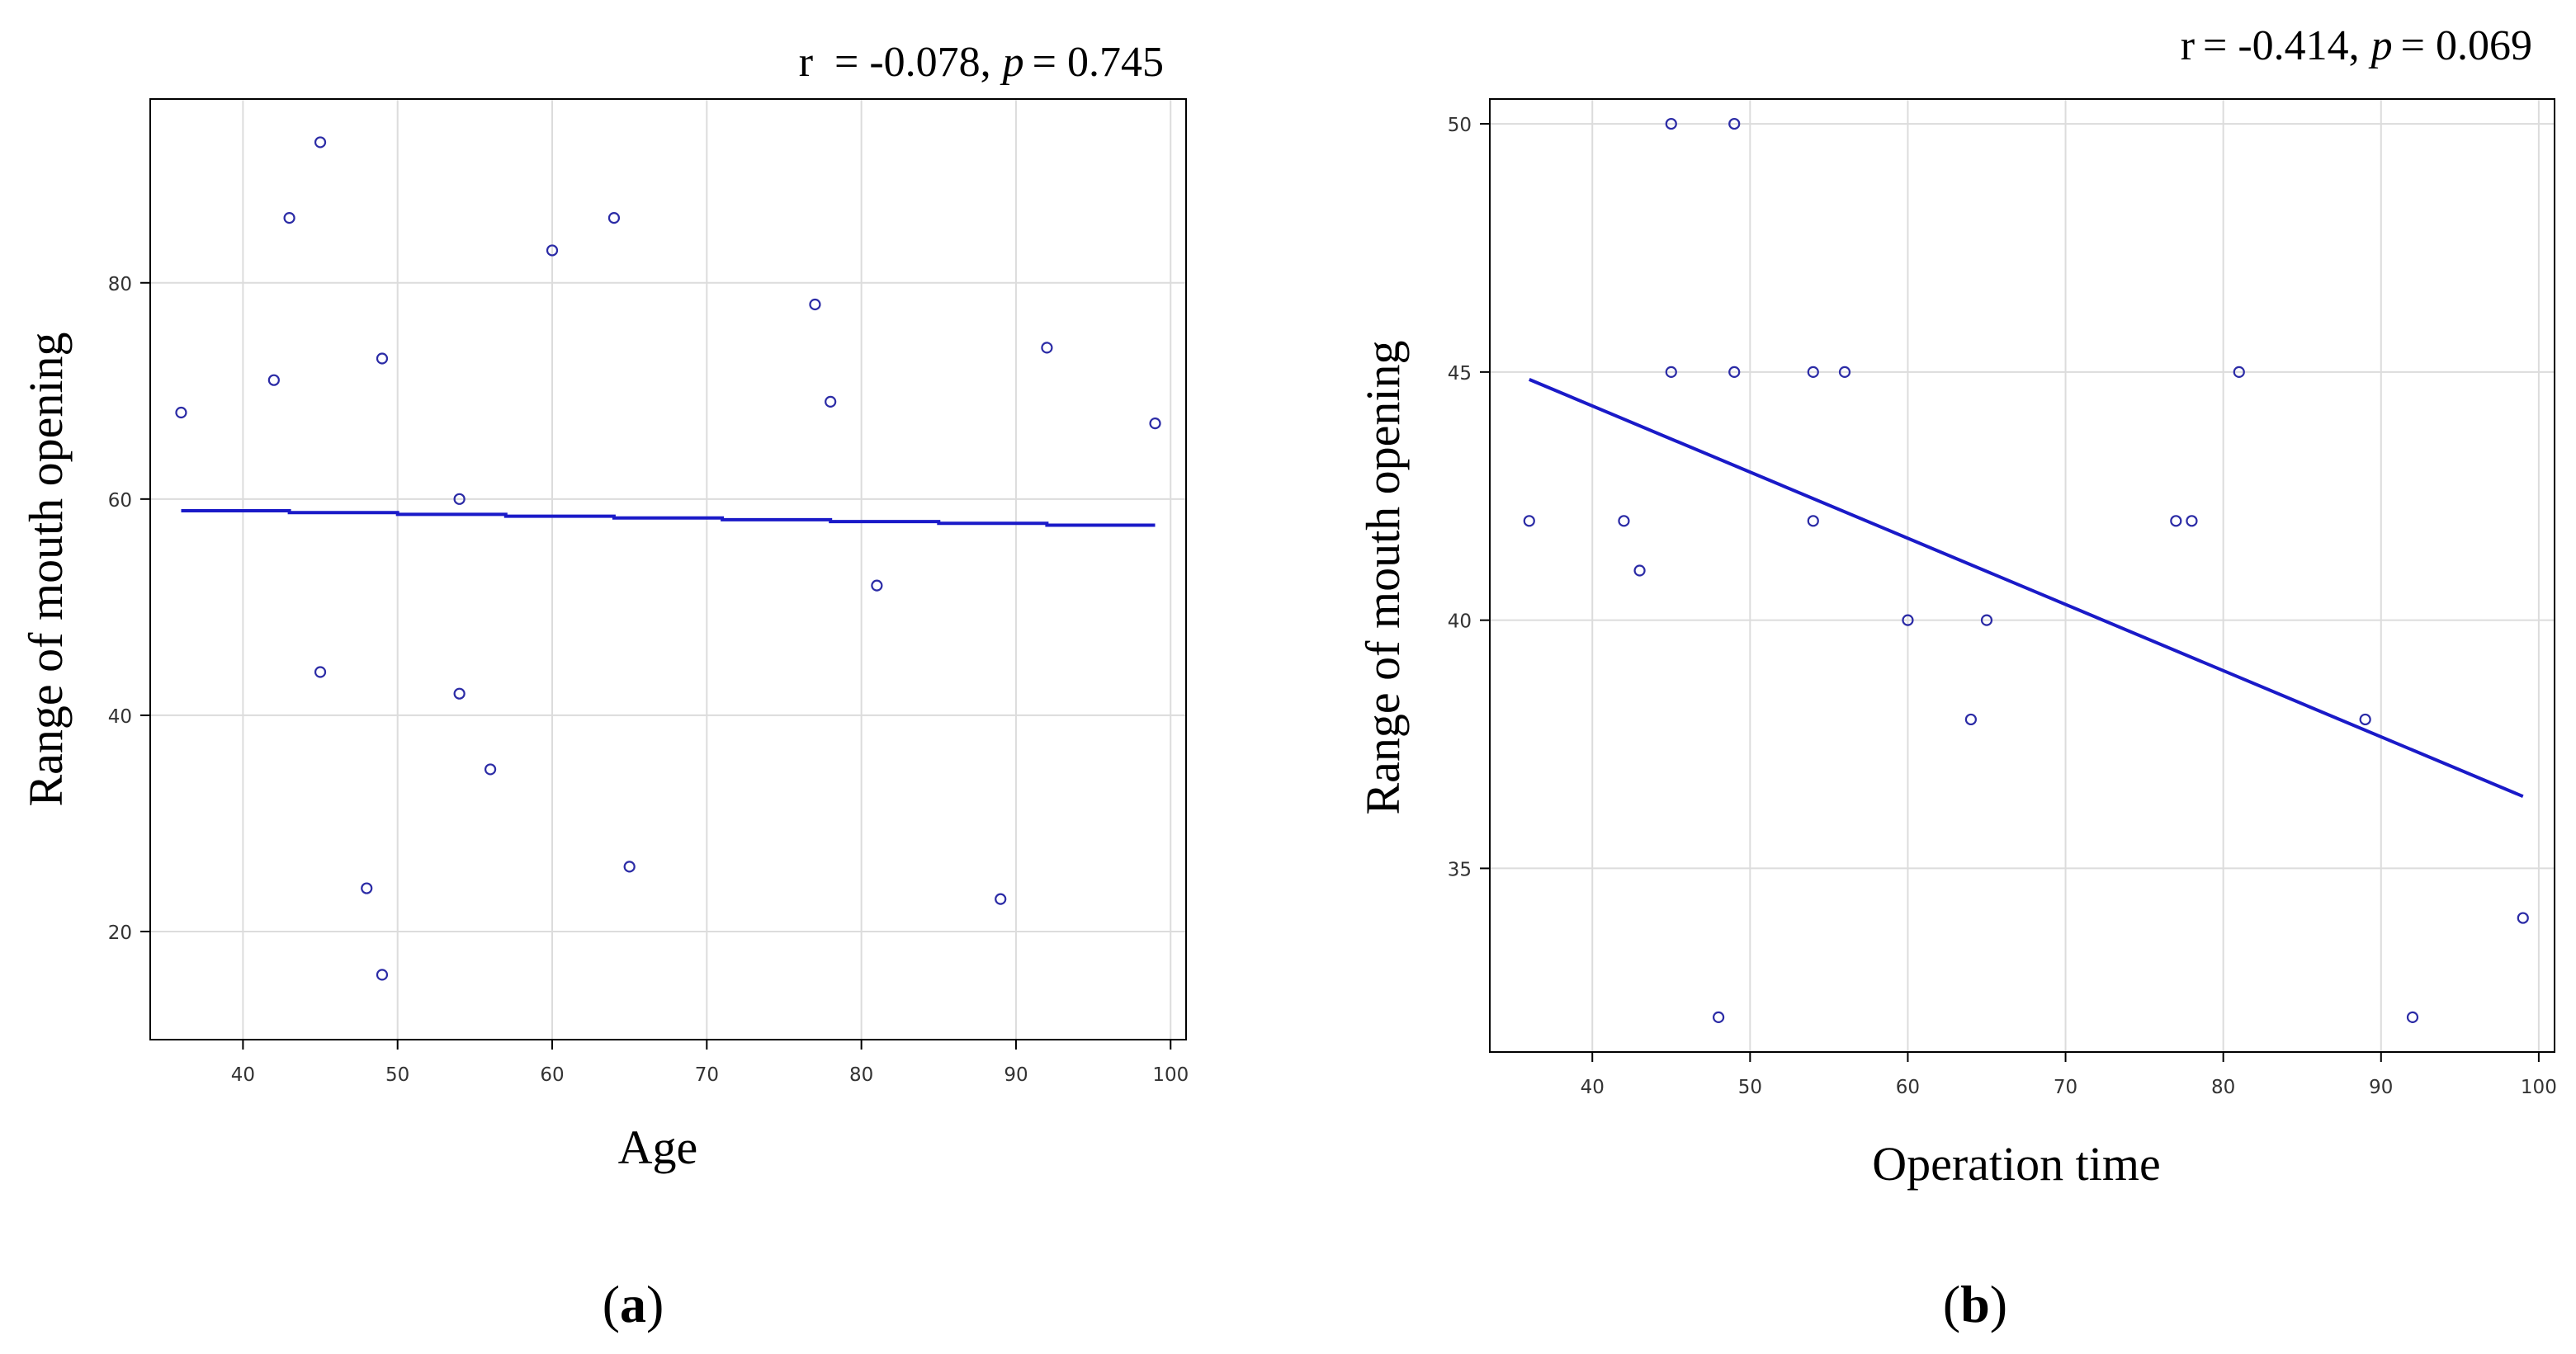 This screenshot has width=2576, height=1354. I want to click on b-y-tick-label-45: 45, so click(1460, 373).